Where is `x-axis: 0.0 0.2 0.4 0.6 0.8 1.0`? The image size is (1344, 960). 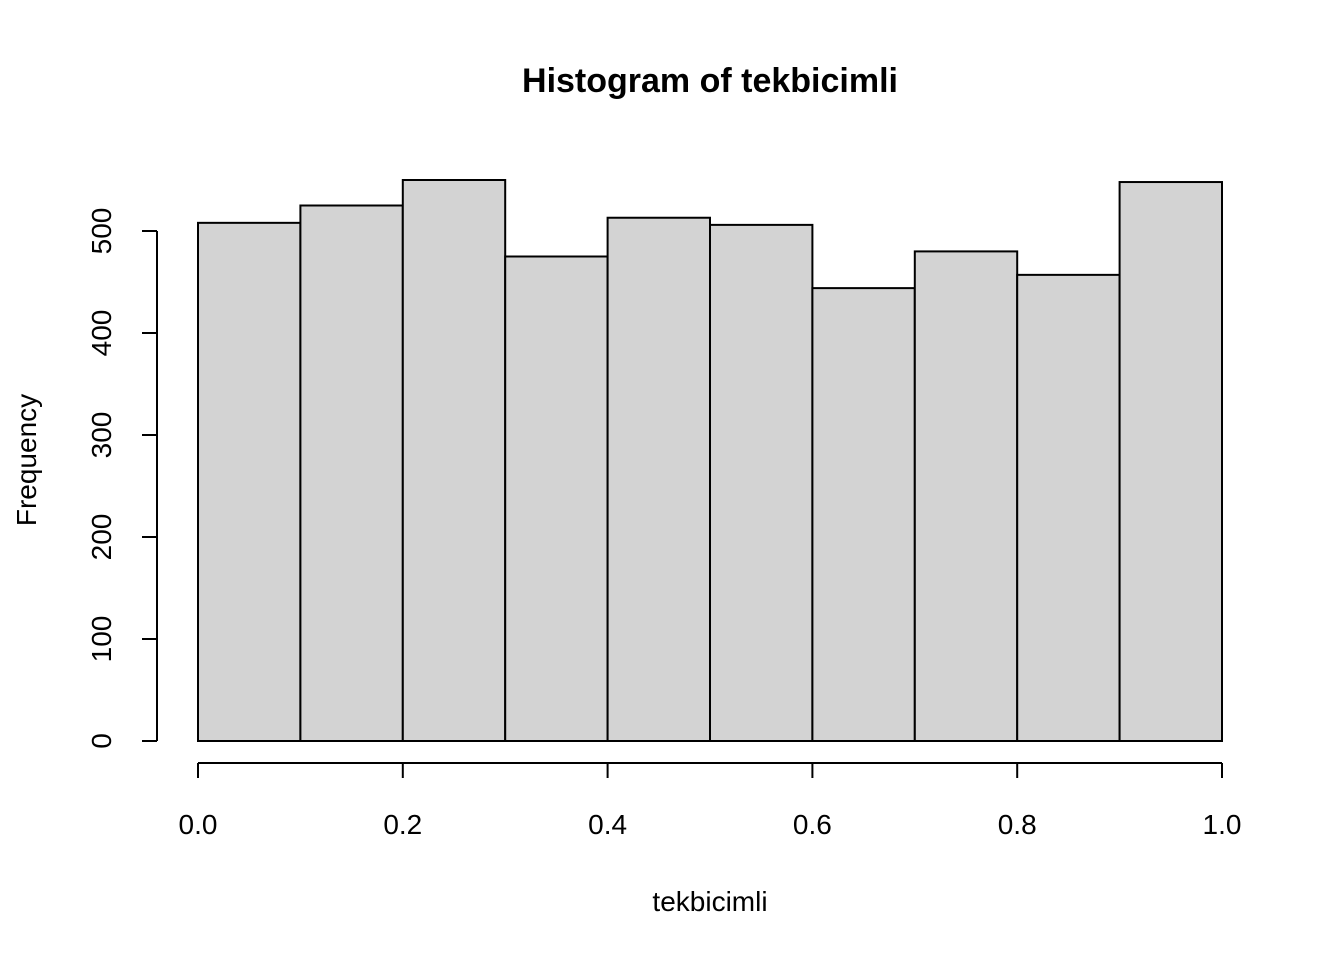
x-axis: 0.0 0.2 0.4 0.6 0.8 1.0 is located at coordinates (710, 801).